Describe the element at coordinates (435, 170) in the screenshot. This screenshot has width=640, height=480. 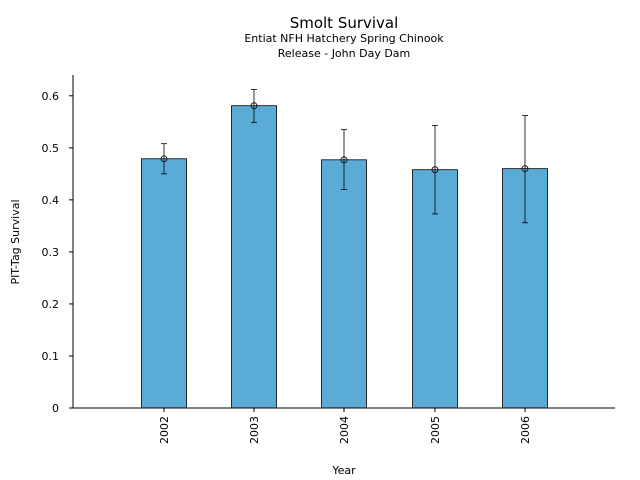
I see `point-marker-2005` at that location.